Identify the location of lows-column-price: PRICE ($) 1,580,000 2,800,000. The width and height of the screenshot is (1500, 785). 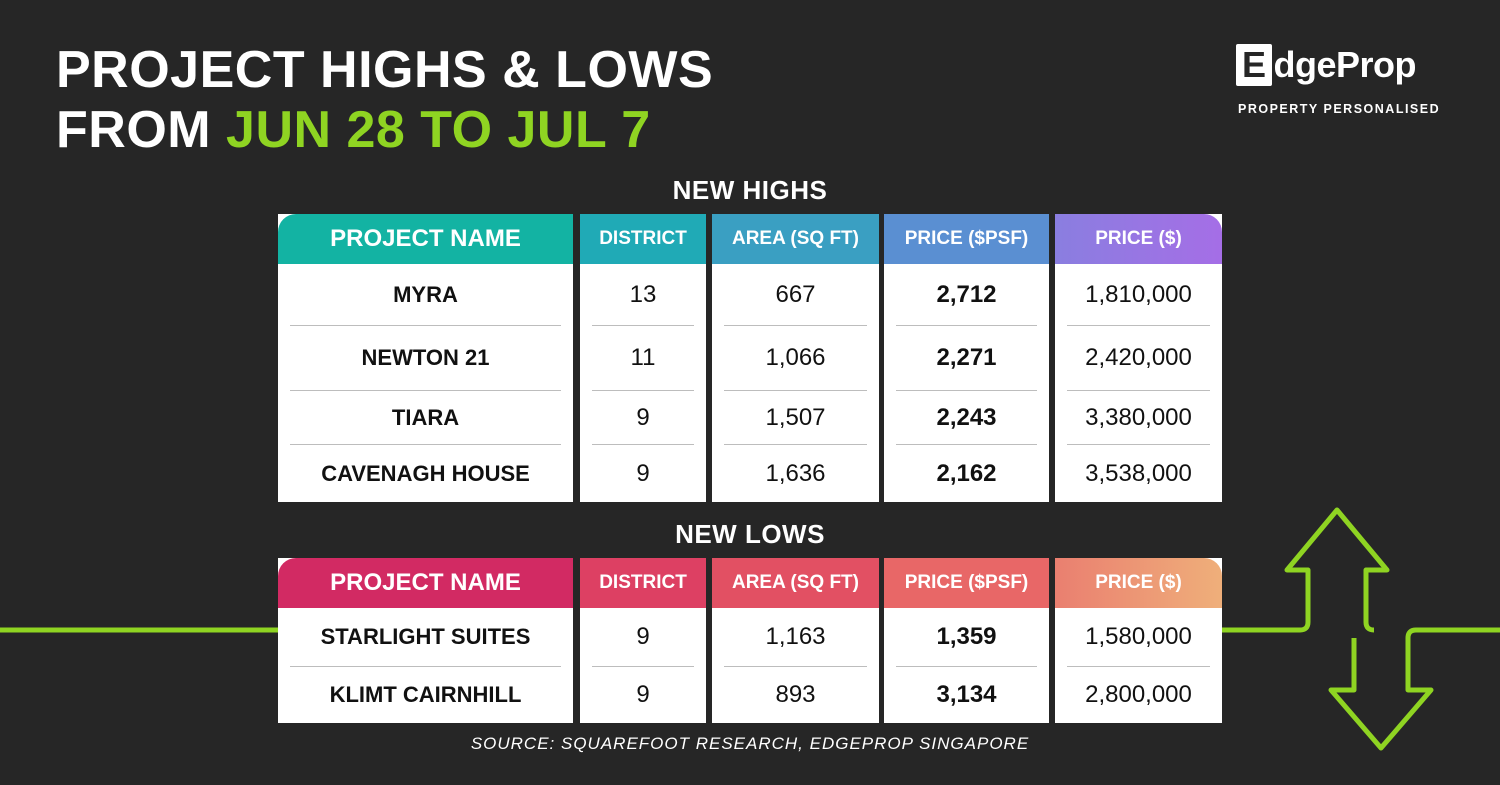
(1138, 640).